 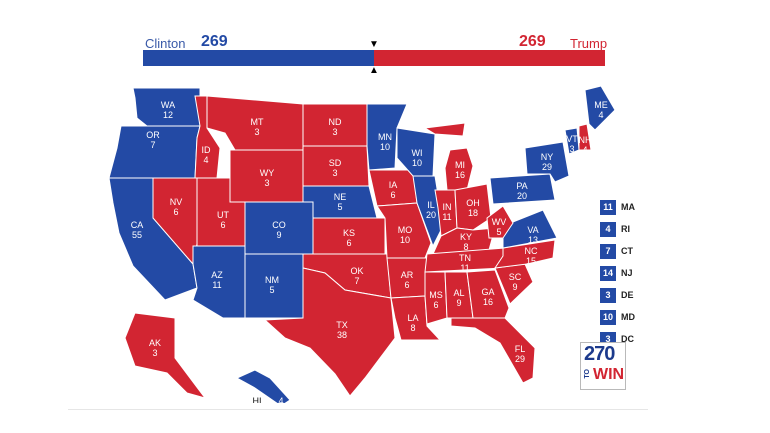 What do you see at coordinates (589, 43) in the screenshot?
I see `right-candidate-name: Trump` at bounding box center [589, 43].